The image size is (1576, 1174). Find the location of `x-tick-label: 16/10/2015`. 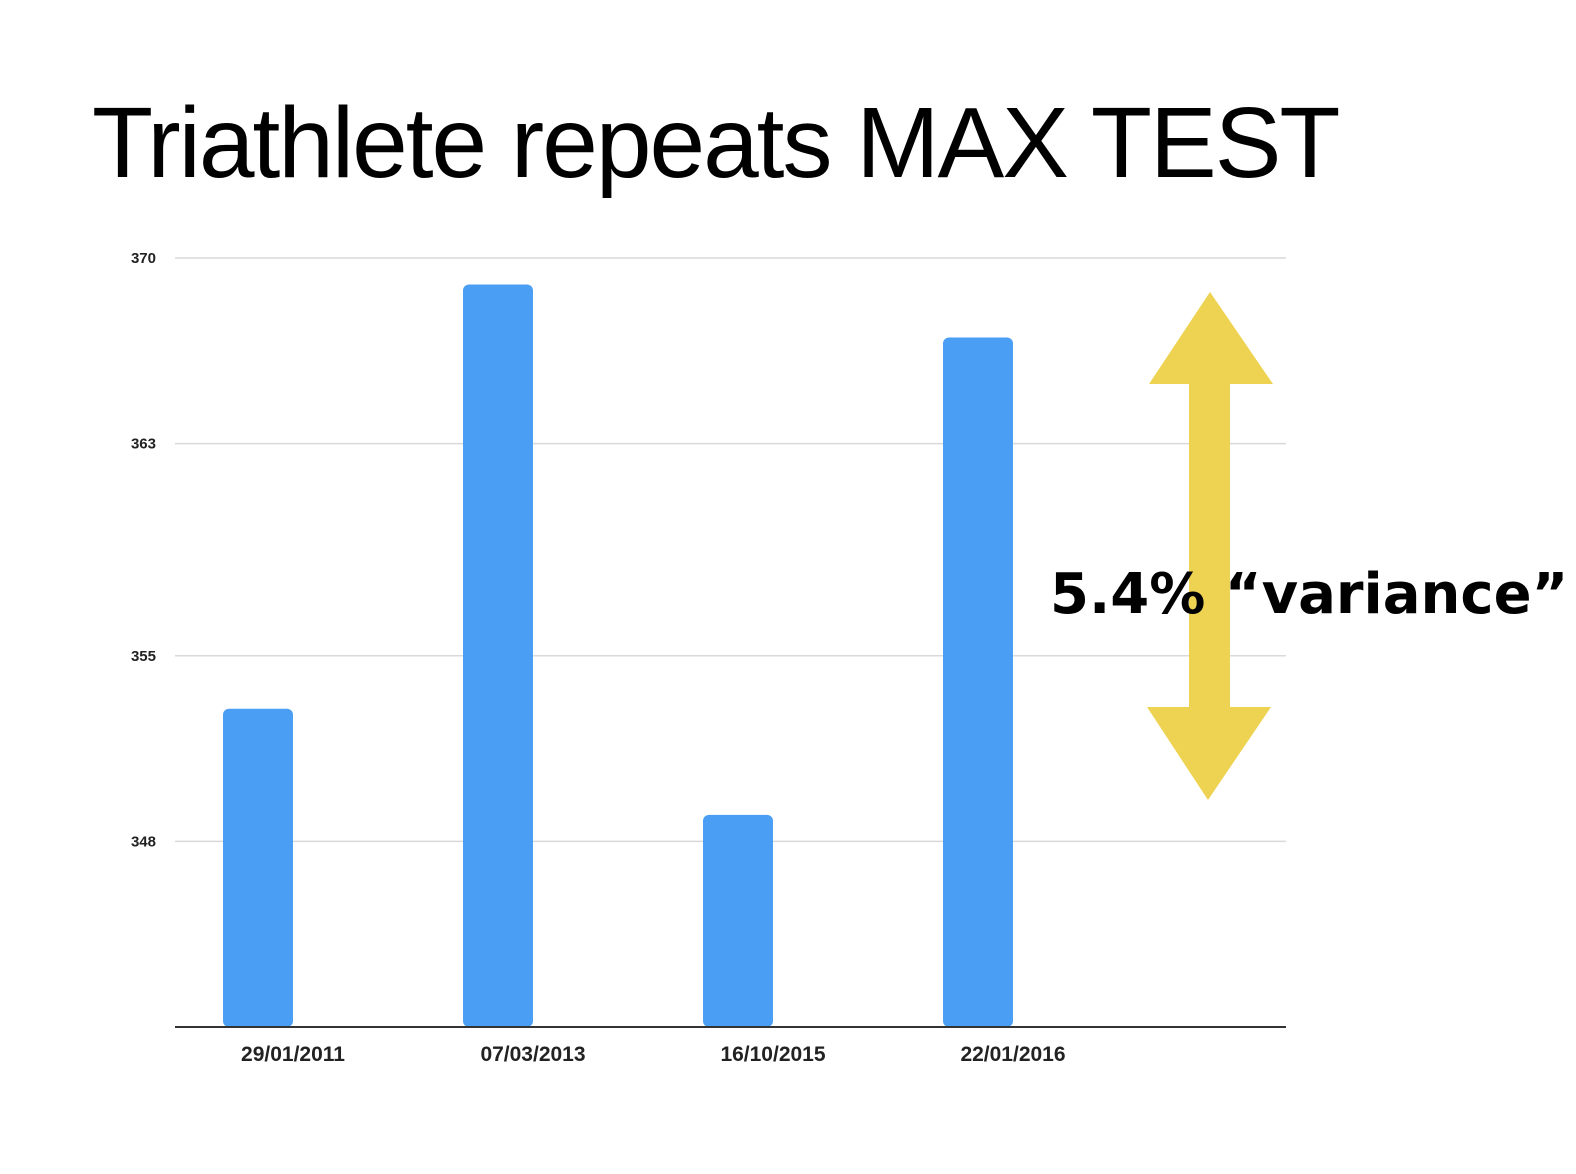

x-tick-label: 16/10/2015 is located at coordinates (772, 1054).